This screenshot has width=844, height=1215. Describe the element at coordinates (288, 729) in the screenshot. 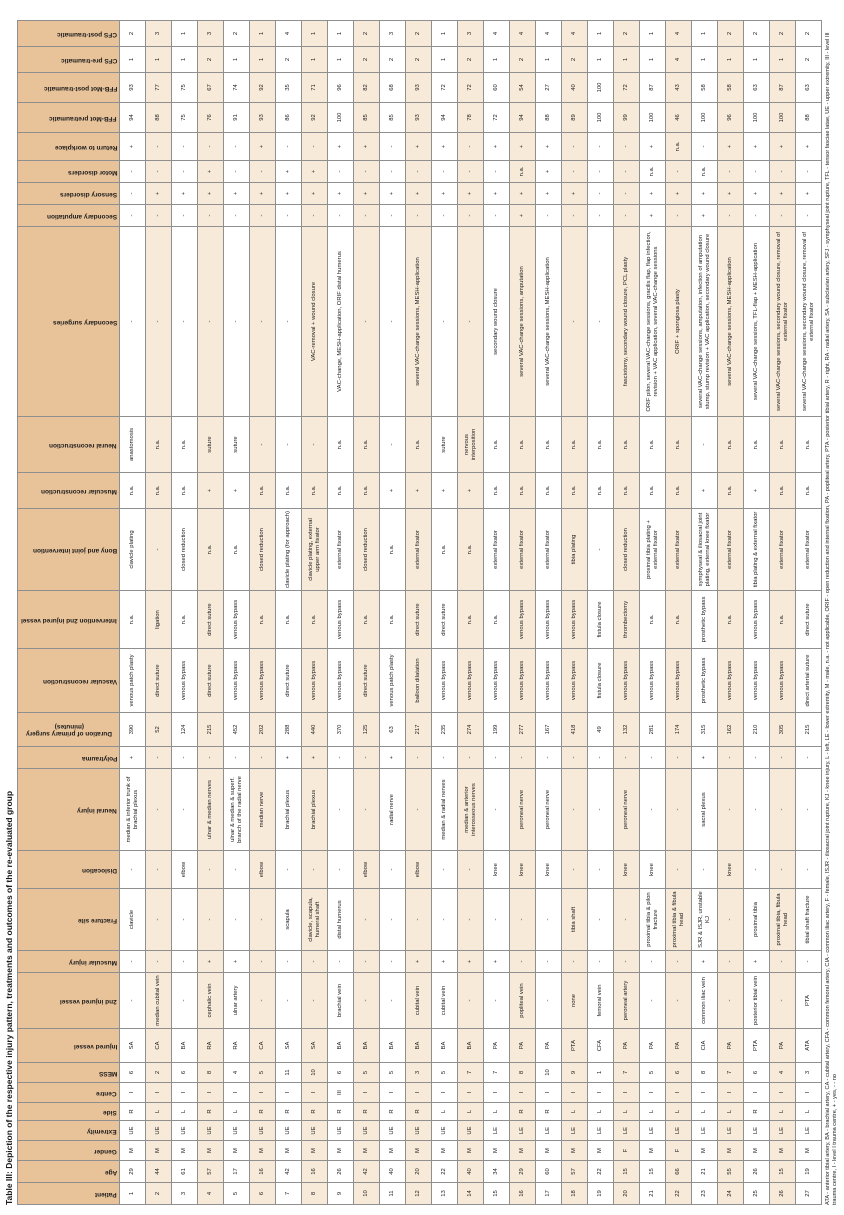

I see `data-cell: 288` at that location.